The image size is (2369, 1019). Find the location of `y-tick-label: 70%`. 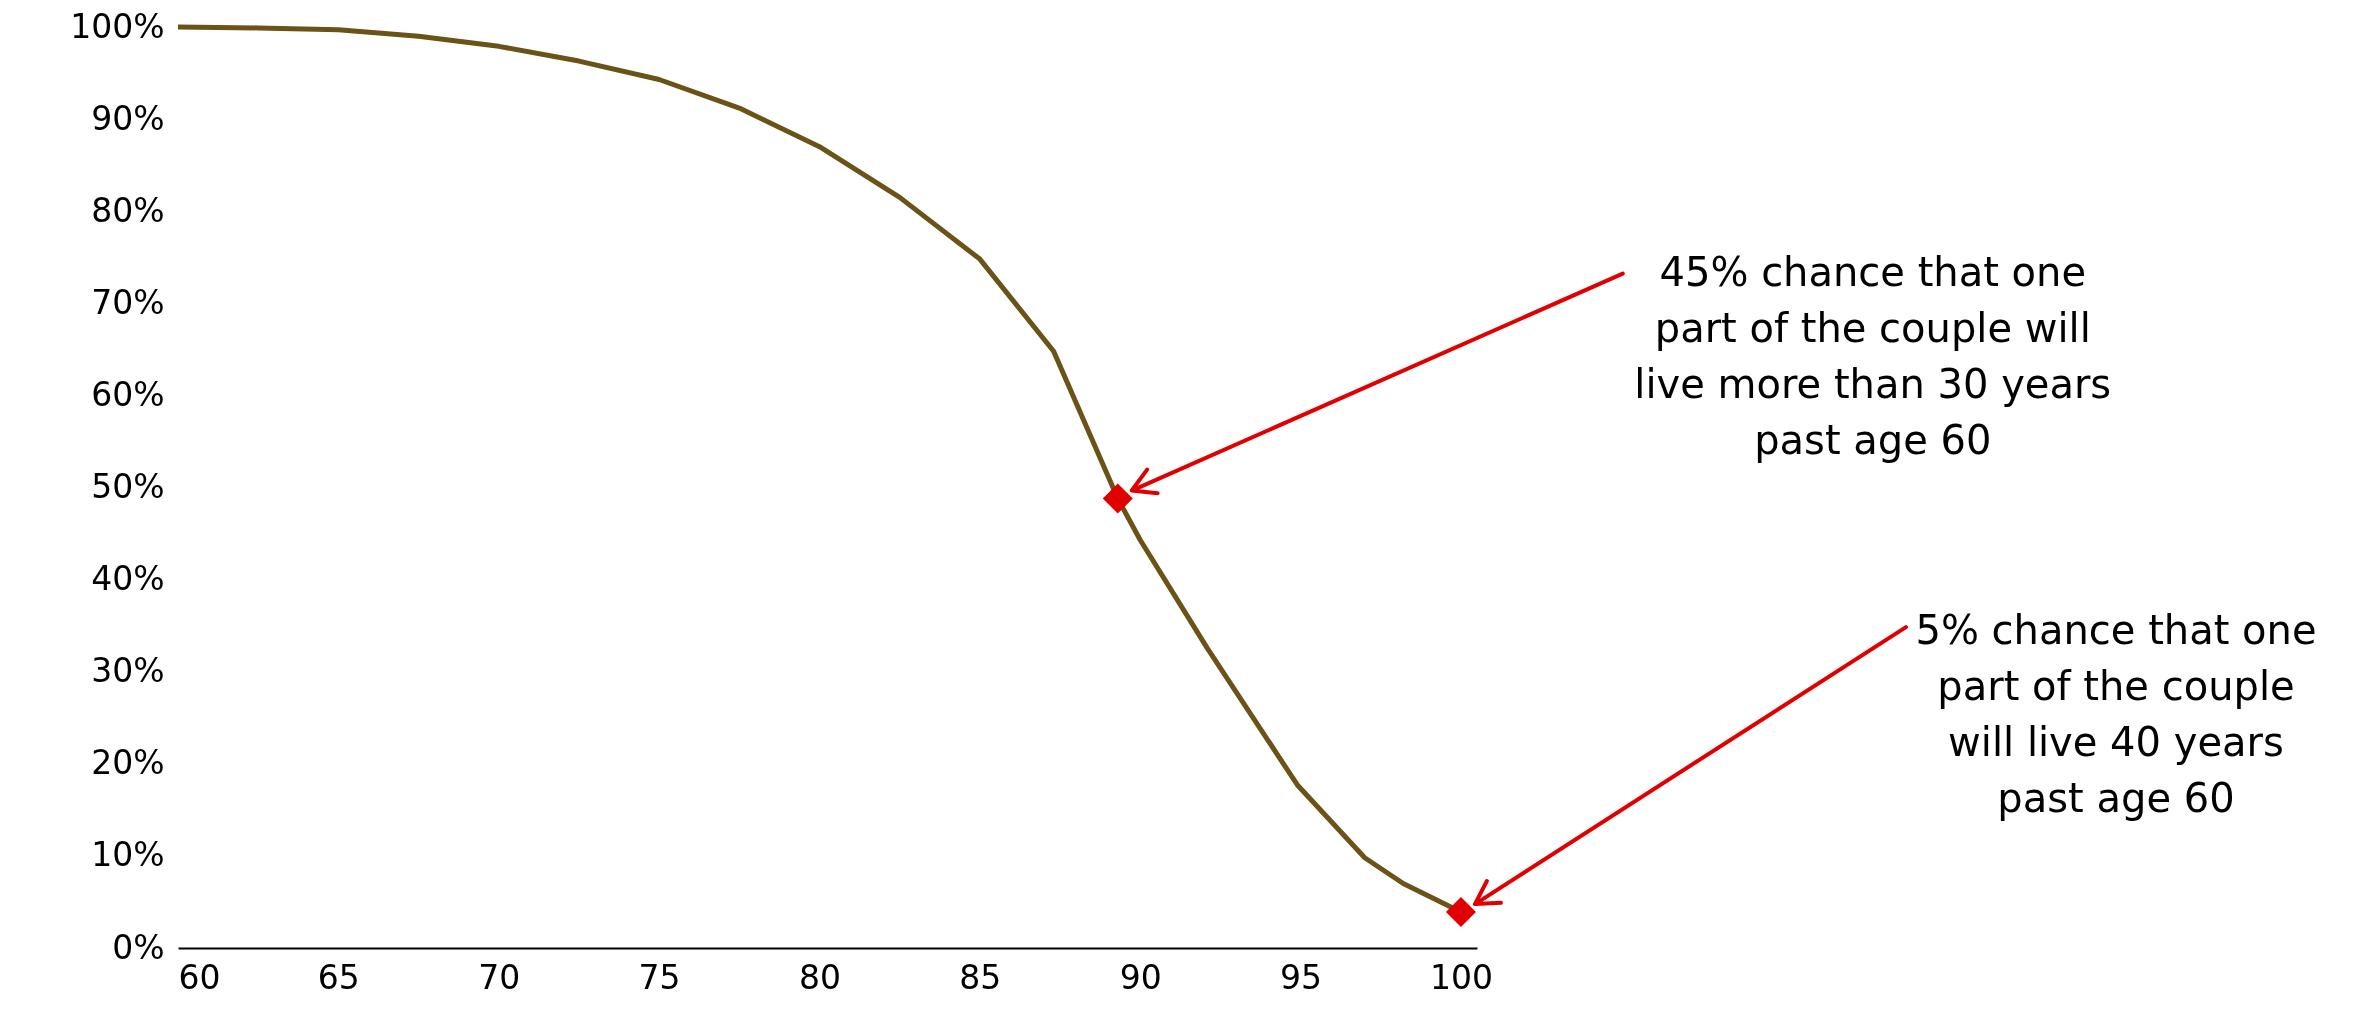

y-tick-label: 70% is located at coordinates (128, 302).